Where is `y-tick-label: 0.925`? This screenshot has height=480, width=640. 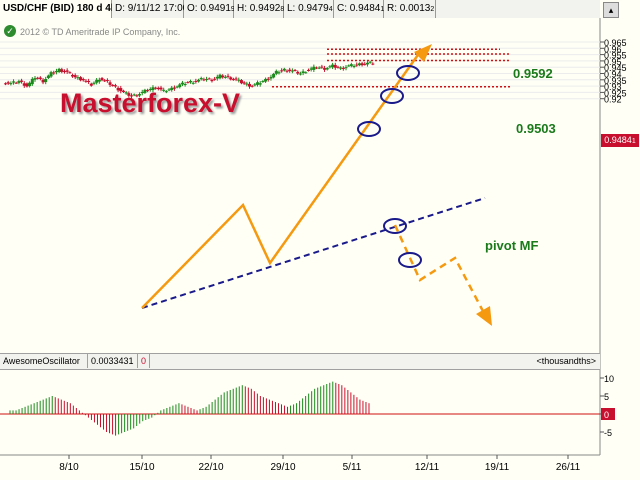
y-tick-label: 0.925 is located at coordinates (615, 93).